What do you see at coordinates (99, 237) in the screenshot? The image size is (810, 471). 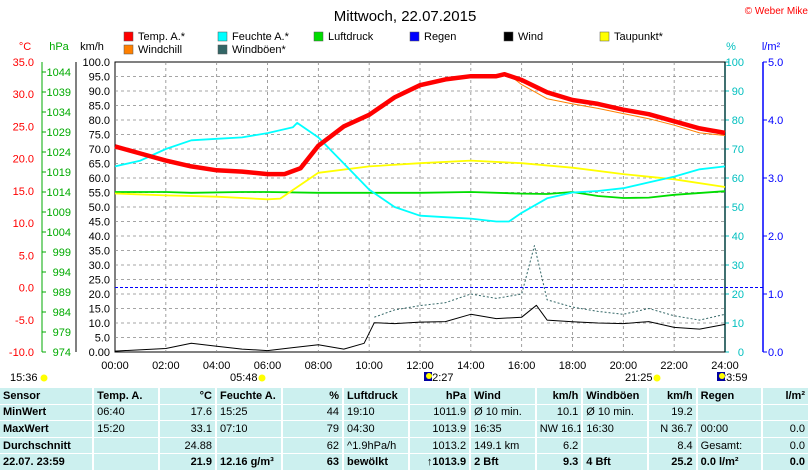 I see `wind-tick-label: 40.0` at bounding box center [99, 237].